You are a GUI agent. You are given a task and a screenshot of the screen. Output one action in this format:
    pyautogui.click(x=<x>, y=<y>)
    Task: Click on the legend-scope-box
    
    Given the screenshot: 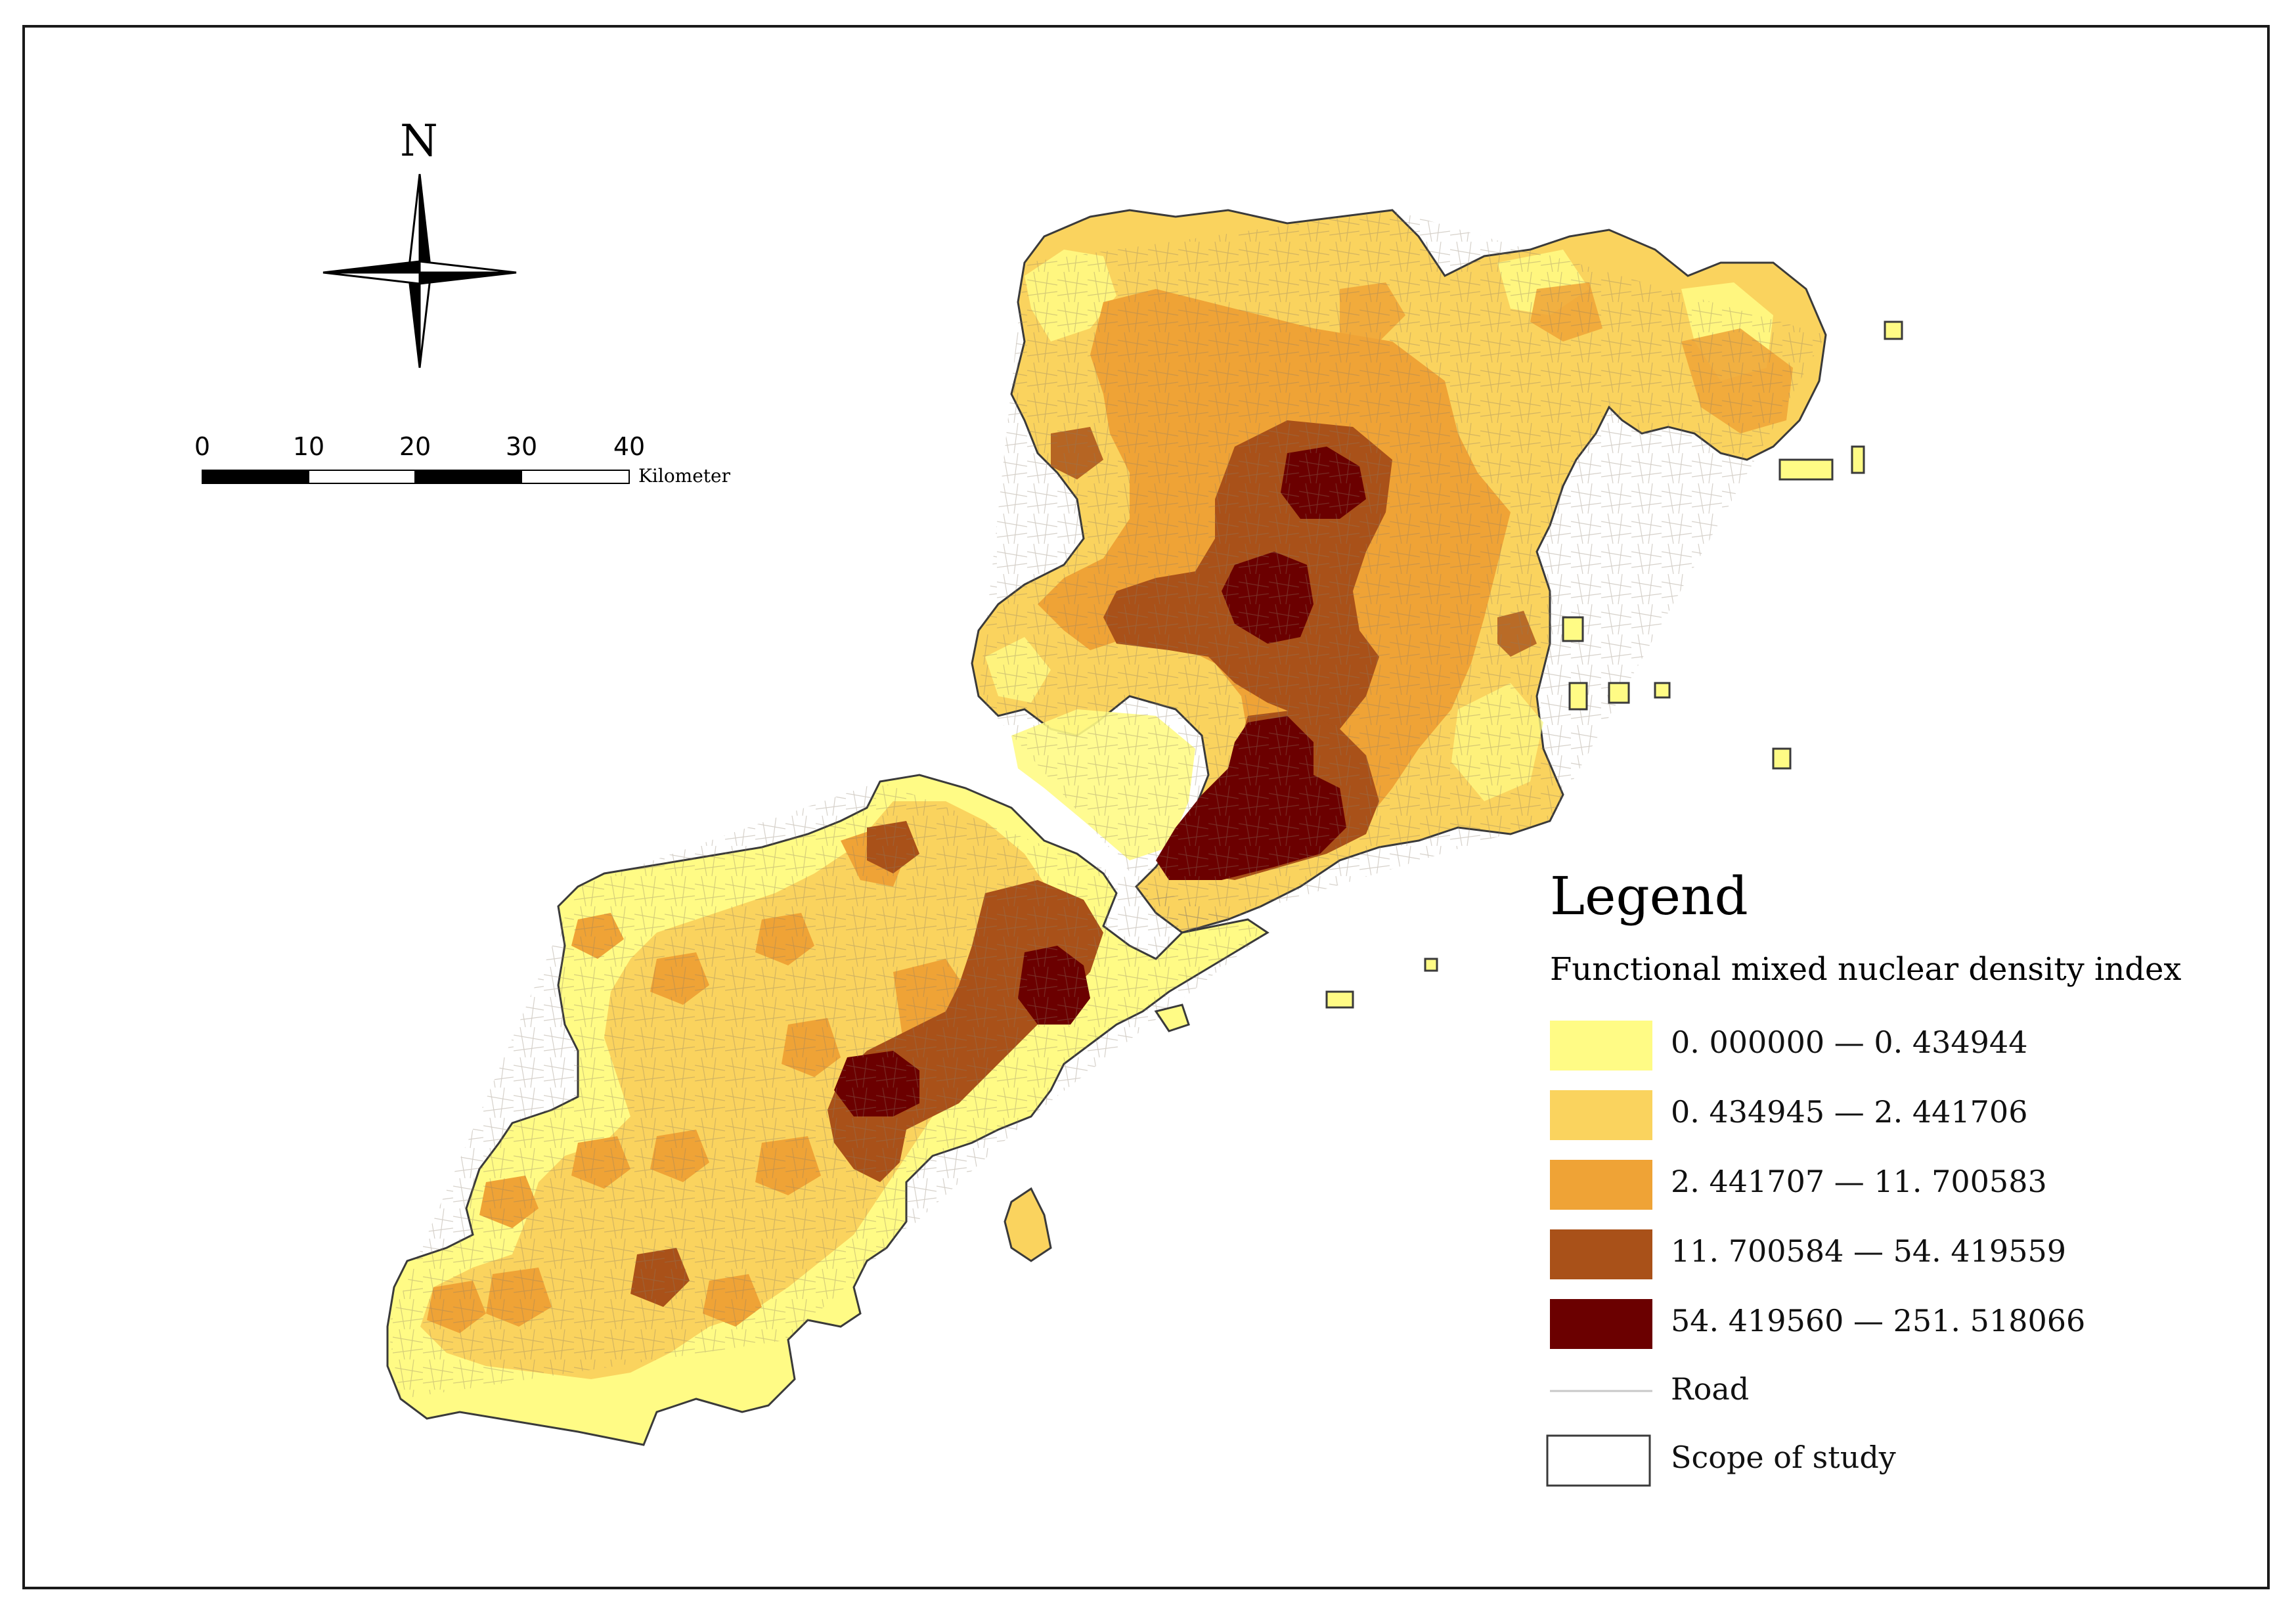 What is the action you would take?
    pyautogui.click(x=1598, y=1460)
    